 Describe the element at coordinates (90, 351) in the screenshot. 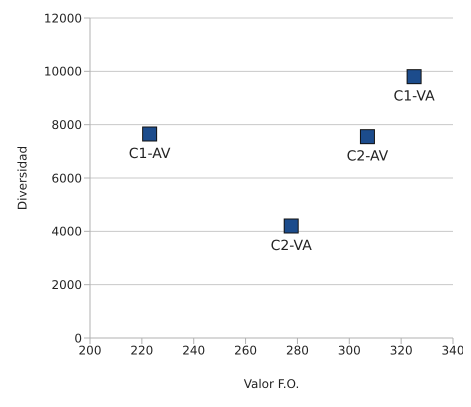

I see `x-tick-label: 200` at that location.